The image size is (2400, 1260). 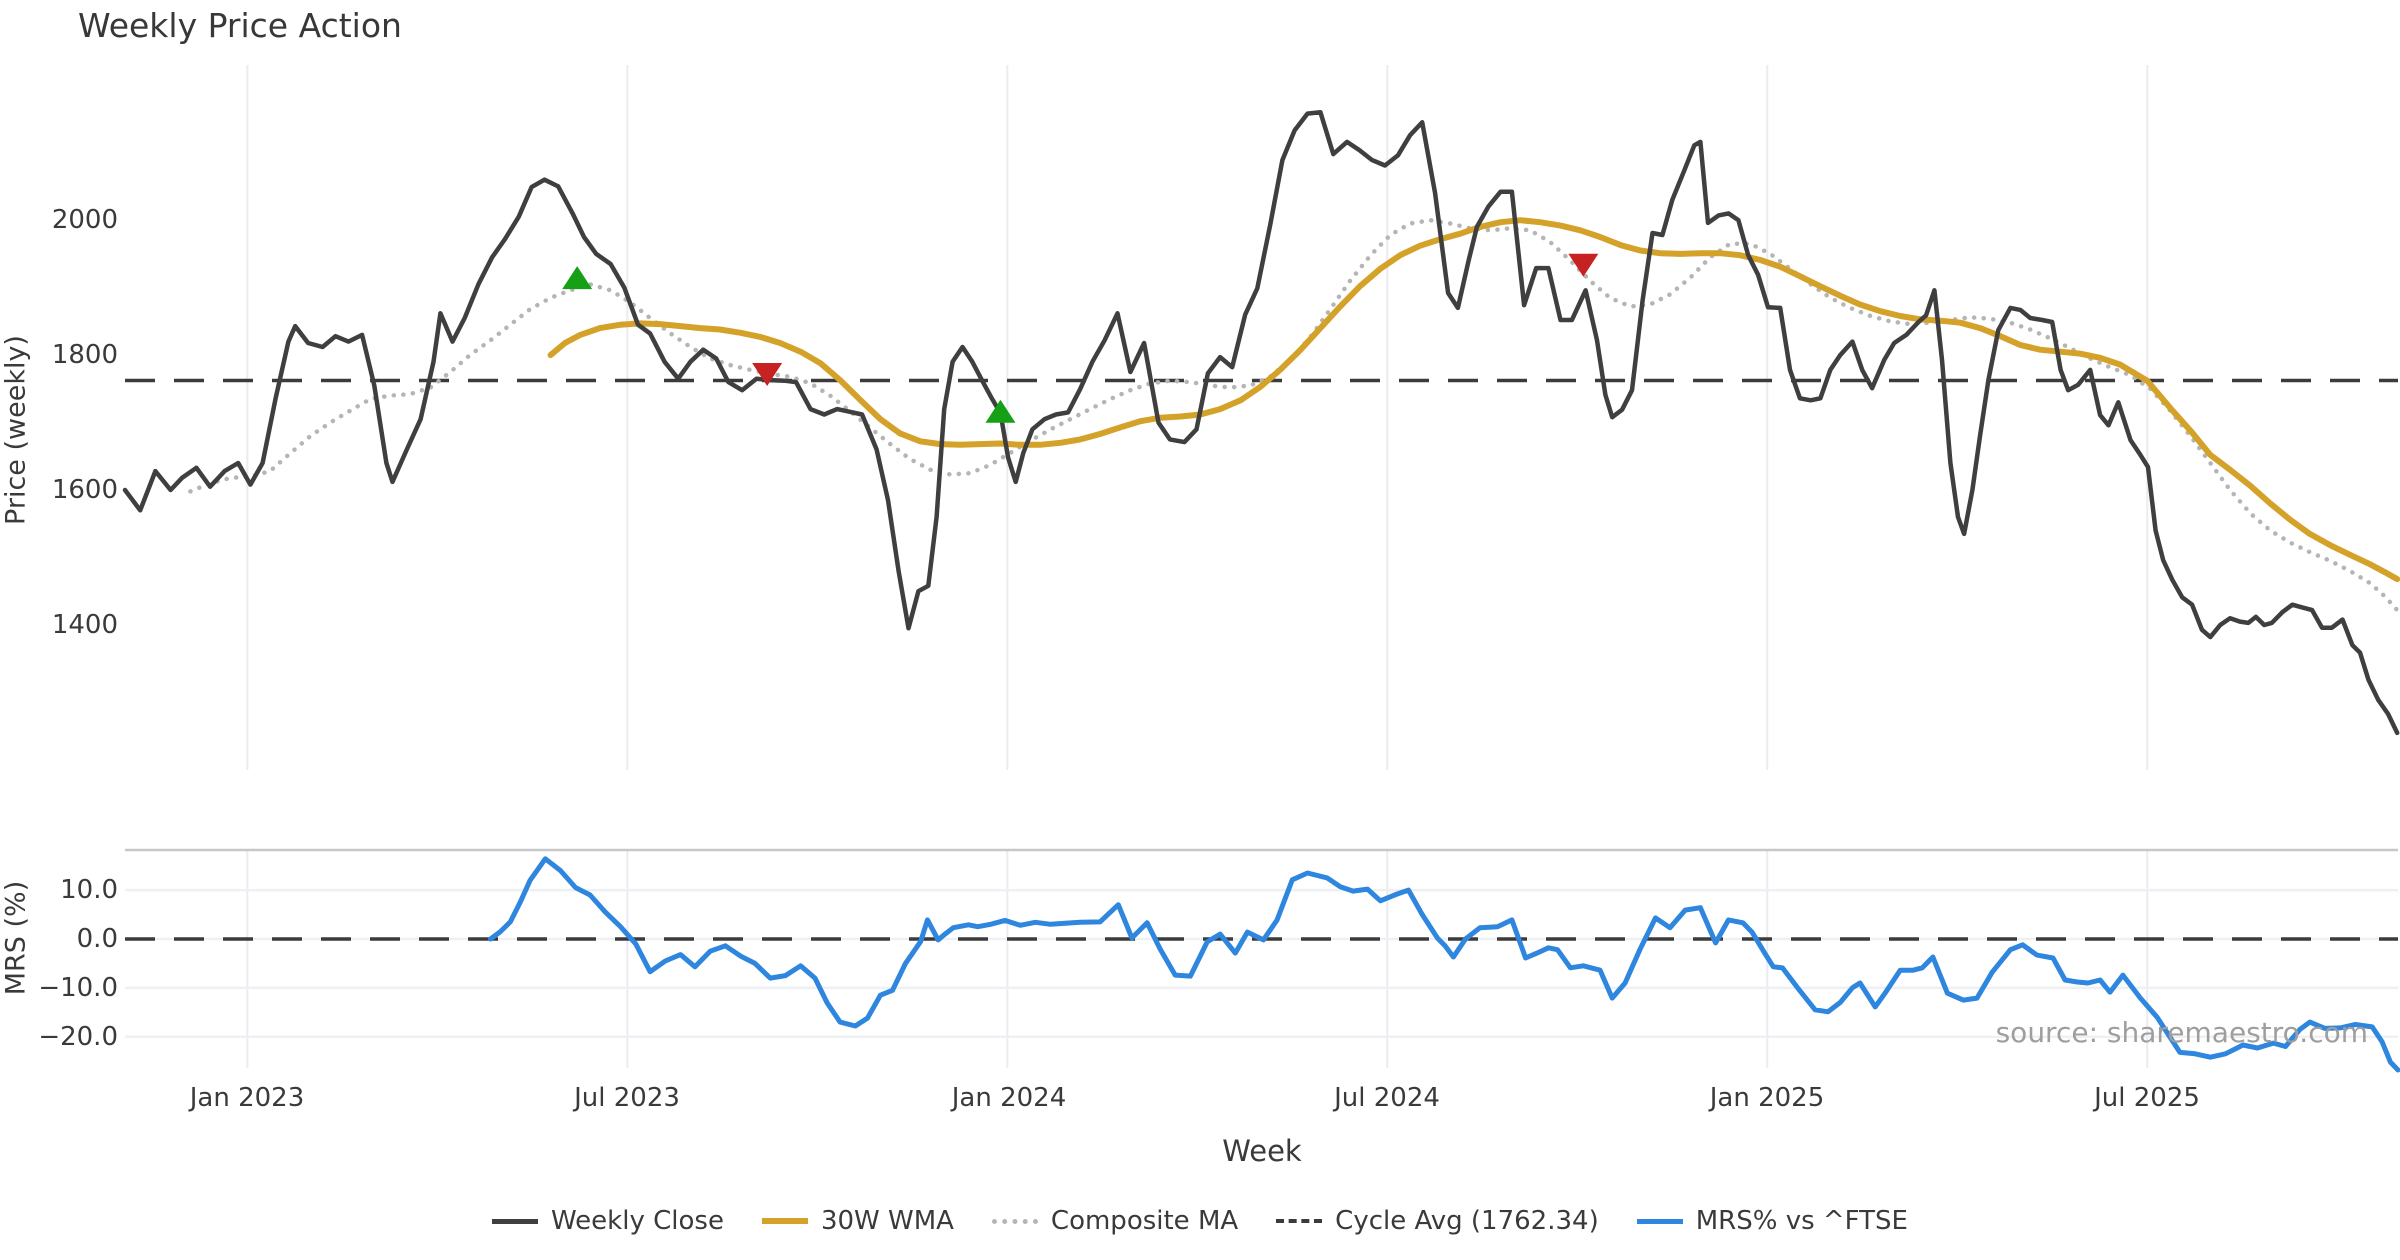 I want to click on mrs-tick-neg10: −10.0, so click(x=78, y=988).